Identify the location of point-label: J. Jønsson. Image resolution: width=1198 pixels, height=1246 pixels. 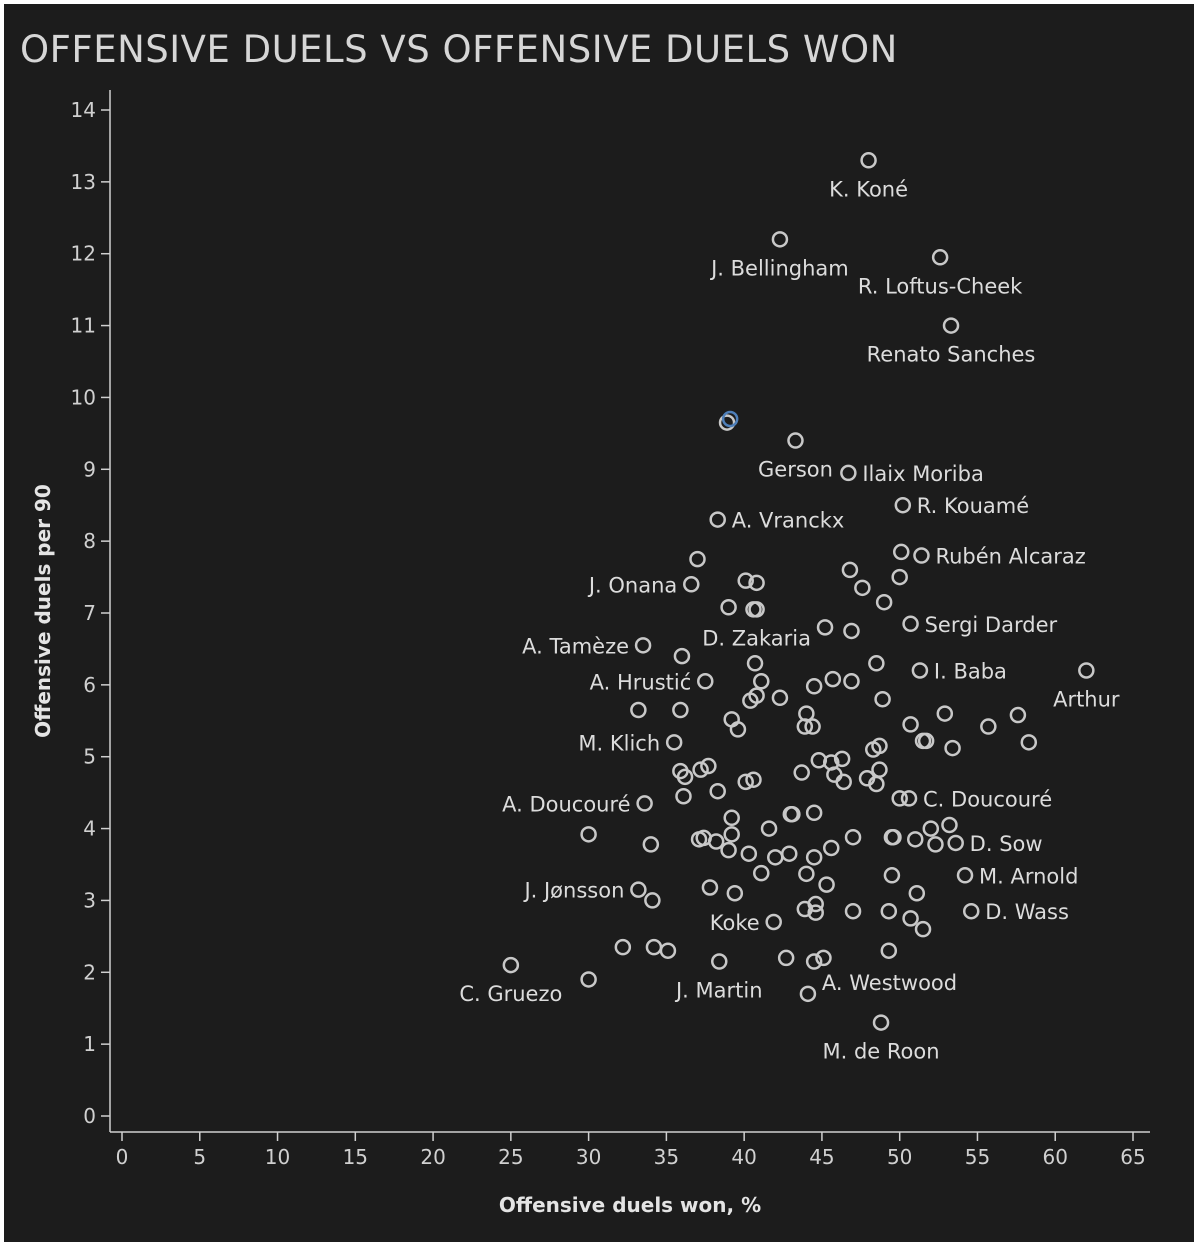
(573, 891).